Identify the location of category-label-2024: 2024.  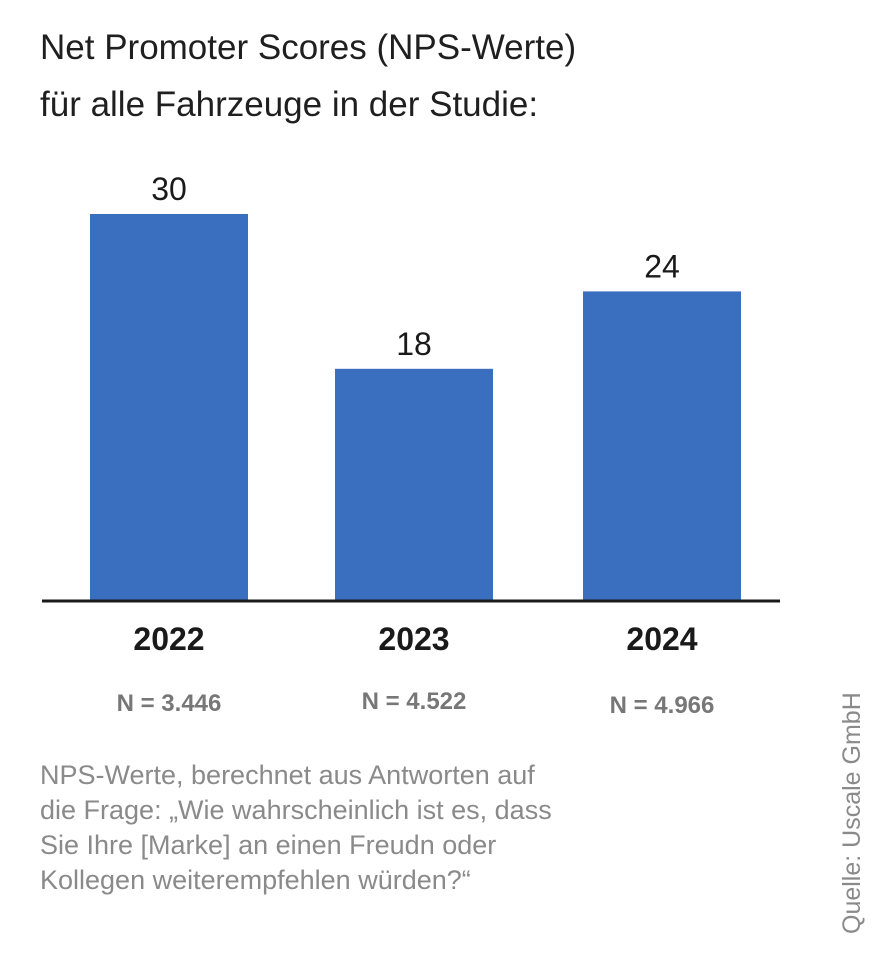
(661, 639).